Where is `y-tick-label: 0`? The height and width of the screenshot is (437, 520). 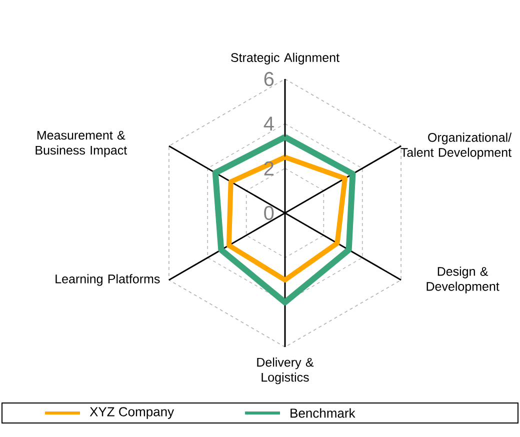 y-tick-label: 0 is located at coordinates (269, 213).